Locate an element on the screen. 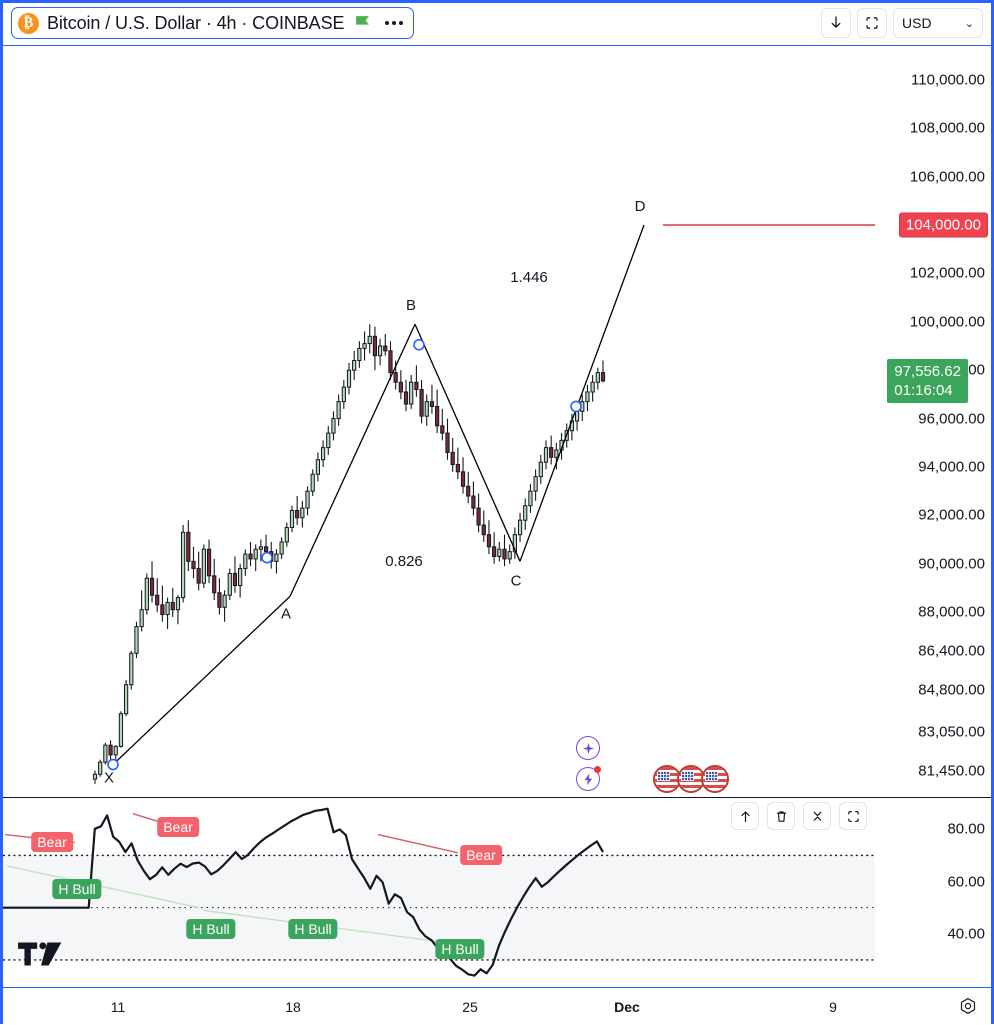  up-arrow-icon is located at coordinates (745, 816).